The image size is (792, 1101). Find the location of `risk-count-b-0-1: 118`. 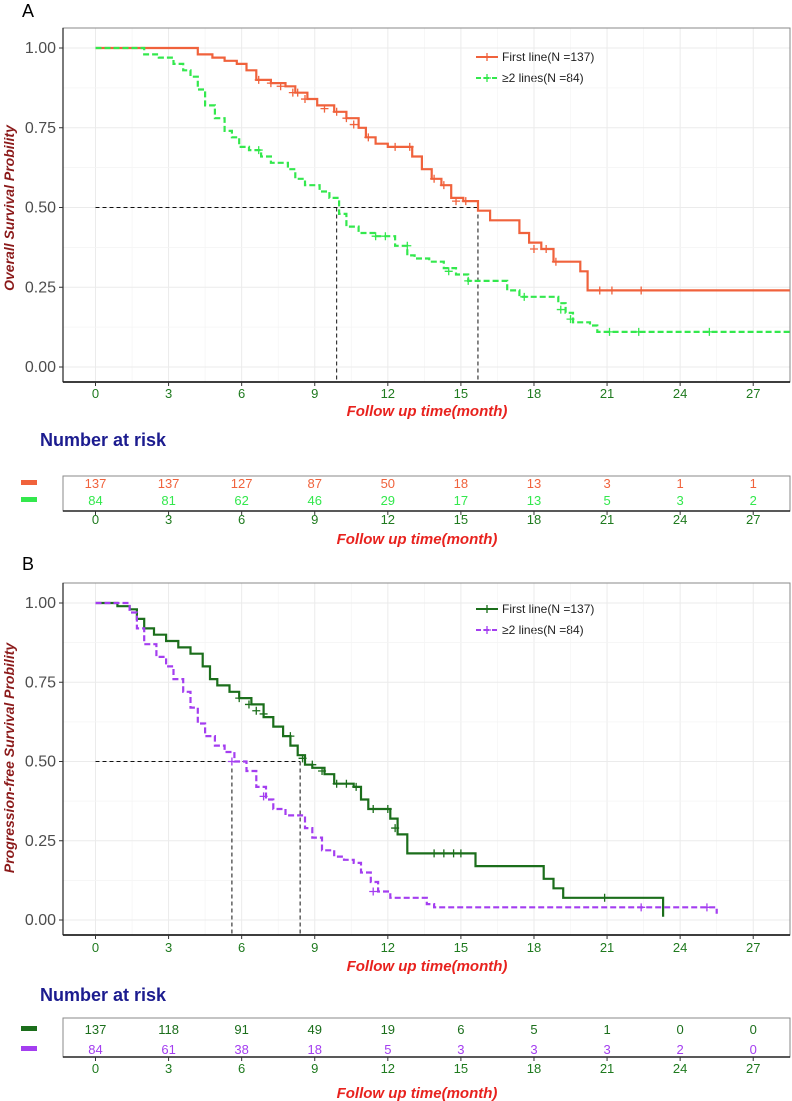

risk-count-b-0-1: 118 is located at coordinates (168, 1029).